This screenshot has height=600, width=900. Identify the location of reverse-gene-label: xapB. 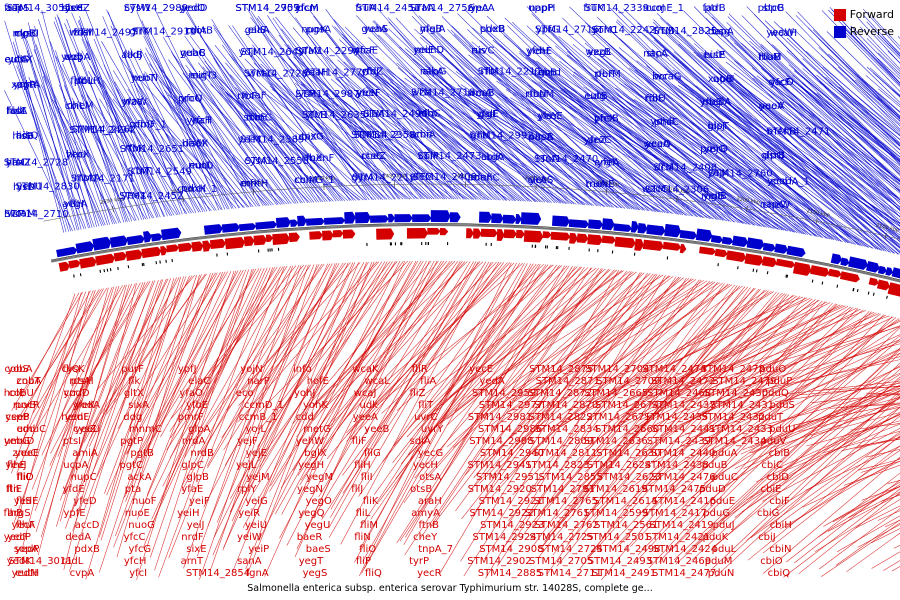
(720, 79).